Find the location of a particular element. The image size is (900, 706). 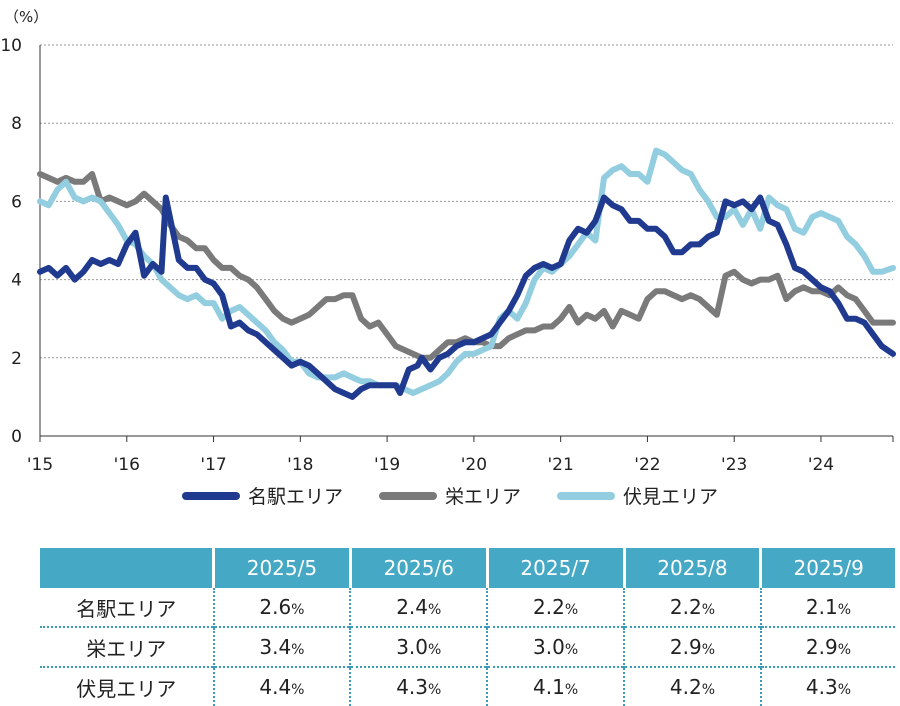

table-header-cell: 2025/9 is located at coordinates (827, 568).